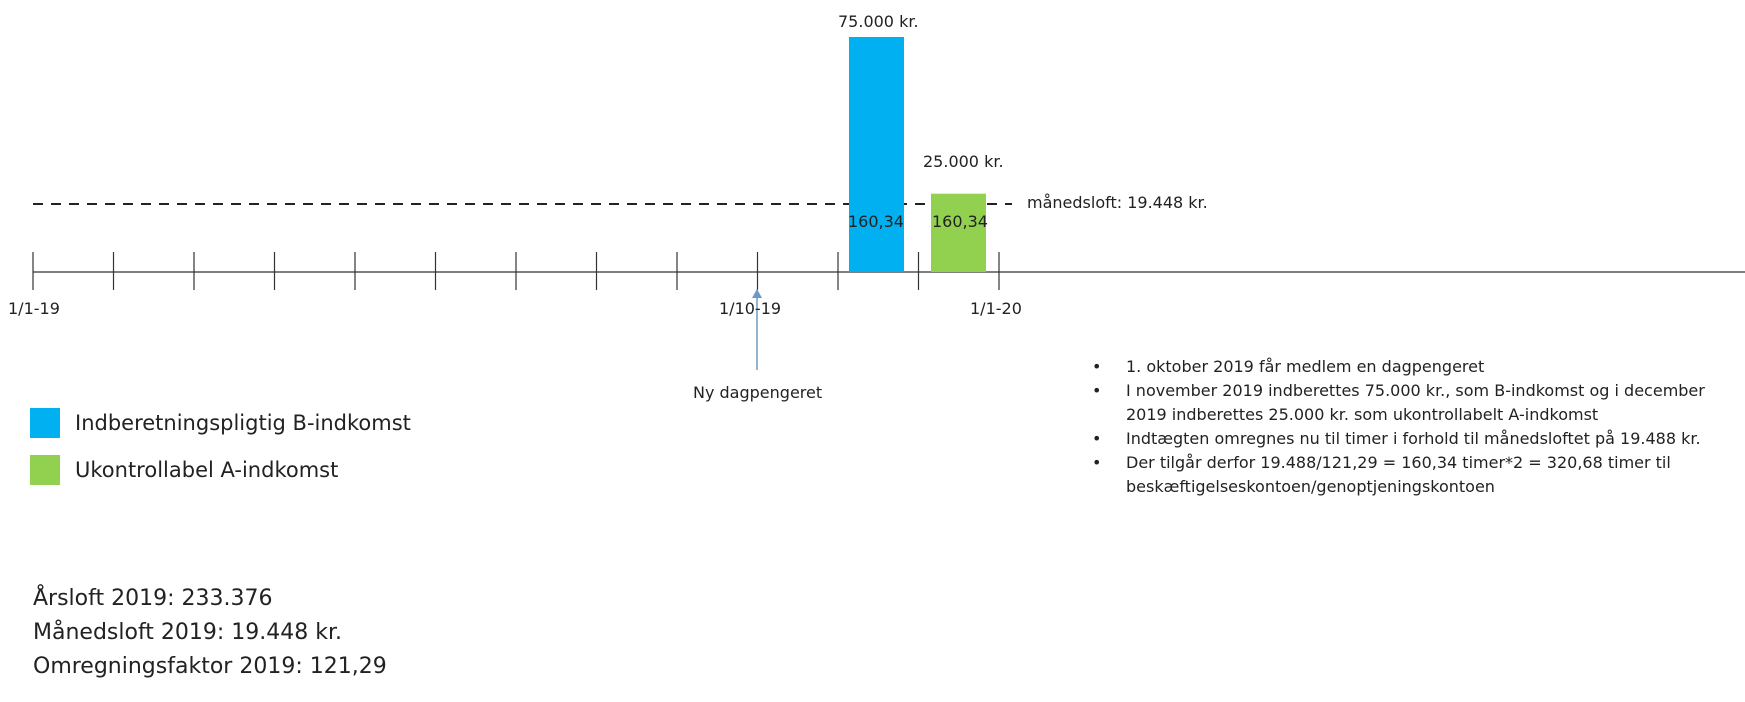  Describe the element at coordinates (958, 232) in the screenshot. I see `bar-a-income` at that location.